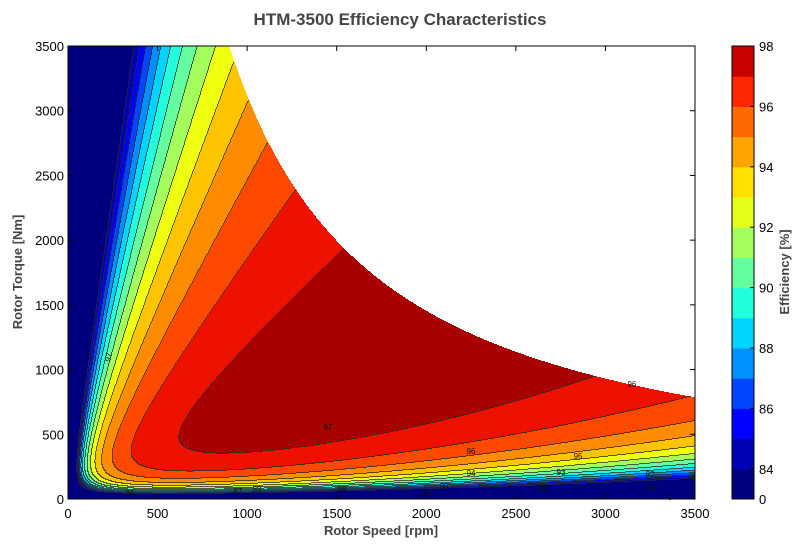 The height and width of the screenshot is (550, 800). What do you see at coordinates (49, 240) in the screenshot?
I see `y-tick-label: 2000` at bounding box center [49, 240].